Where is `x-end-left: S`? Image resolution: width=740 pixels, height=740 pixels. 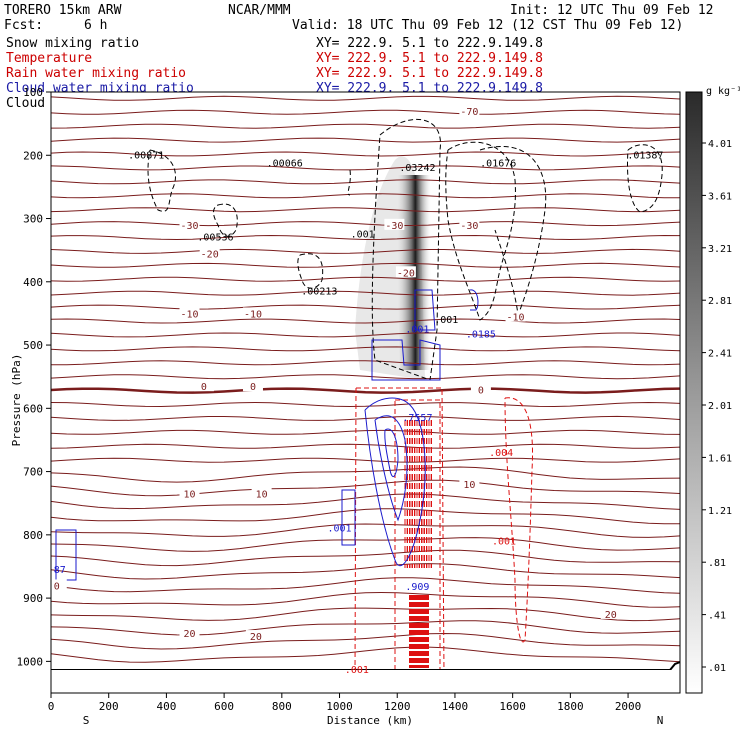 x-end-left: S is located at coordinates (86, 720).